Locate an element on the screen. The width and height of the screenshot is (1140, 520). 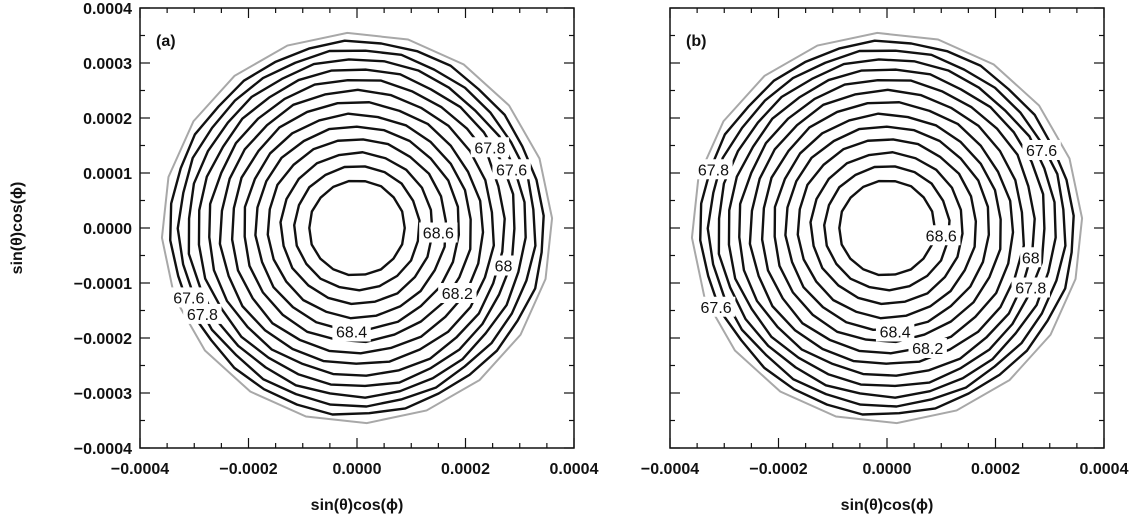
y-tick-label: −0.0003 is located at coordinates (103, 394).